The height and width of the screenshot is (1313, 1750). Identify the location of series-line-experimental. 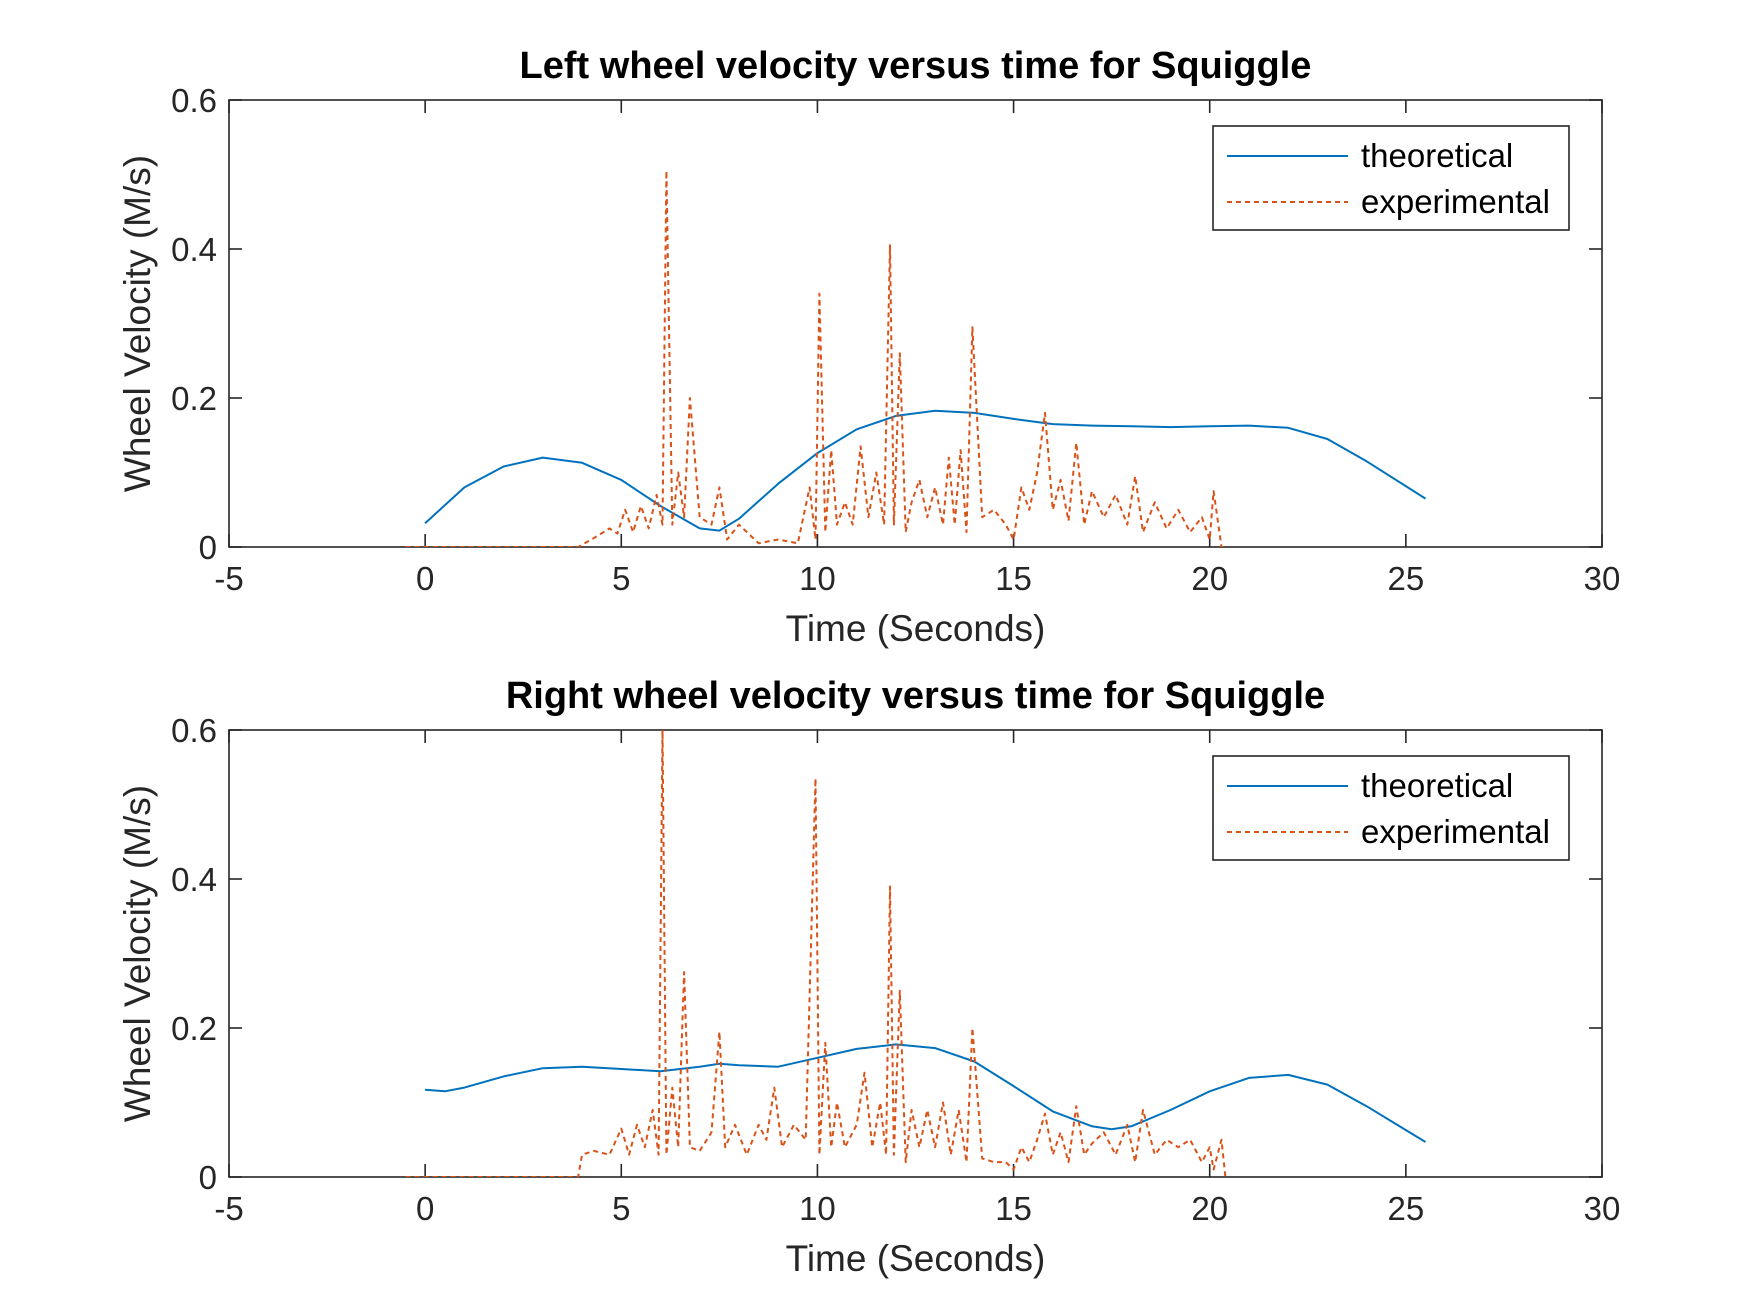
(815, 358).